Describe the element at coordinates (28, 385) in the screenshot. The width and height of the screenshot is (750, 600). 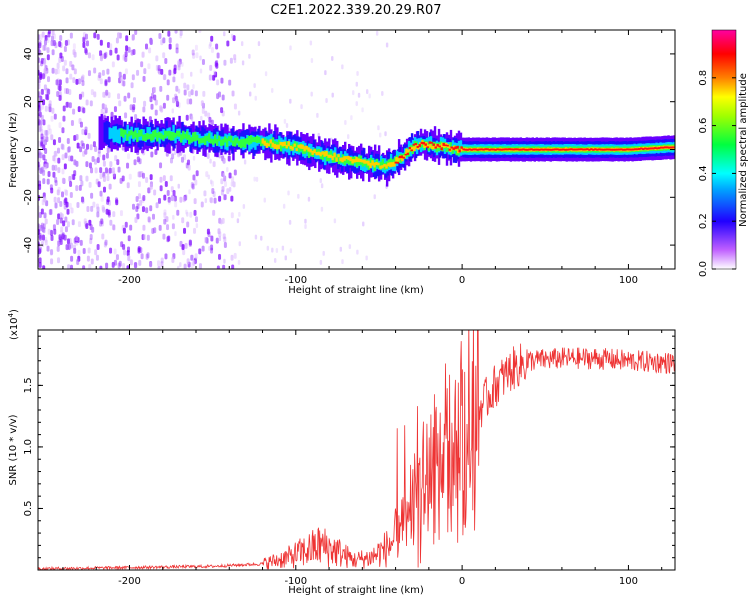
I see `snr-y-tick-label: 1.5` at that location.